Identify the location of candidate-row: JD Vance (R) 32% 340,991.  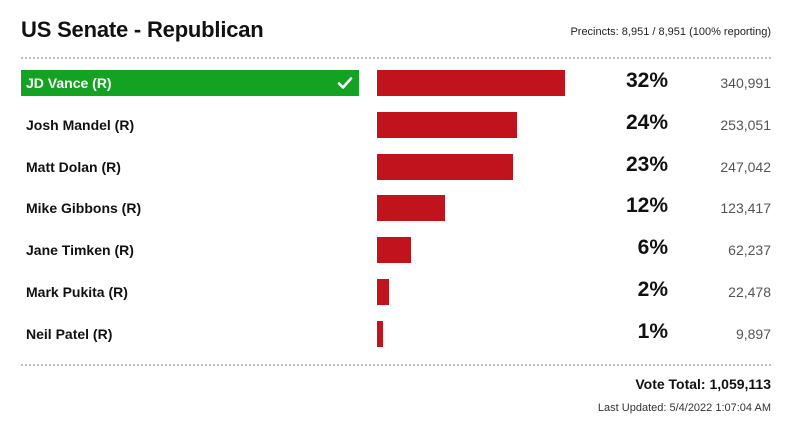
(396, 82).